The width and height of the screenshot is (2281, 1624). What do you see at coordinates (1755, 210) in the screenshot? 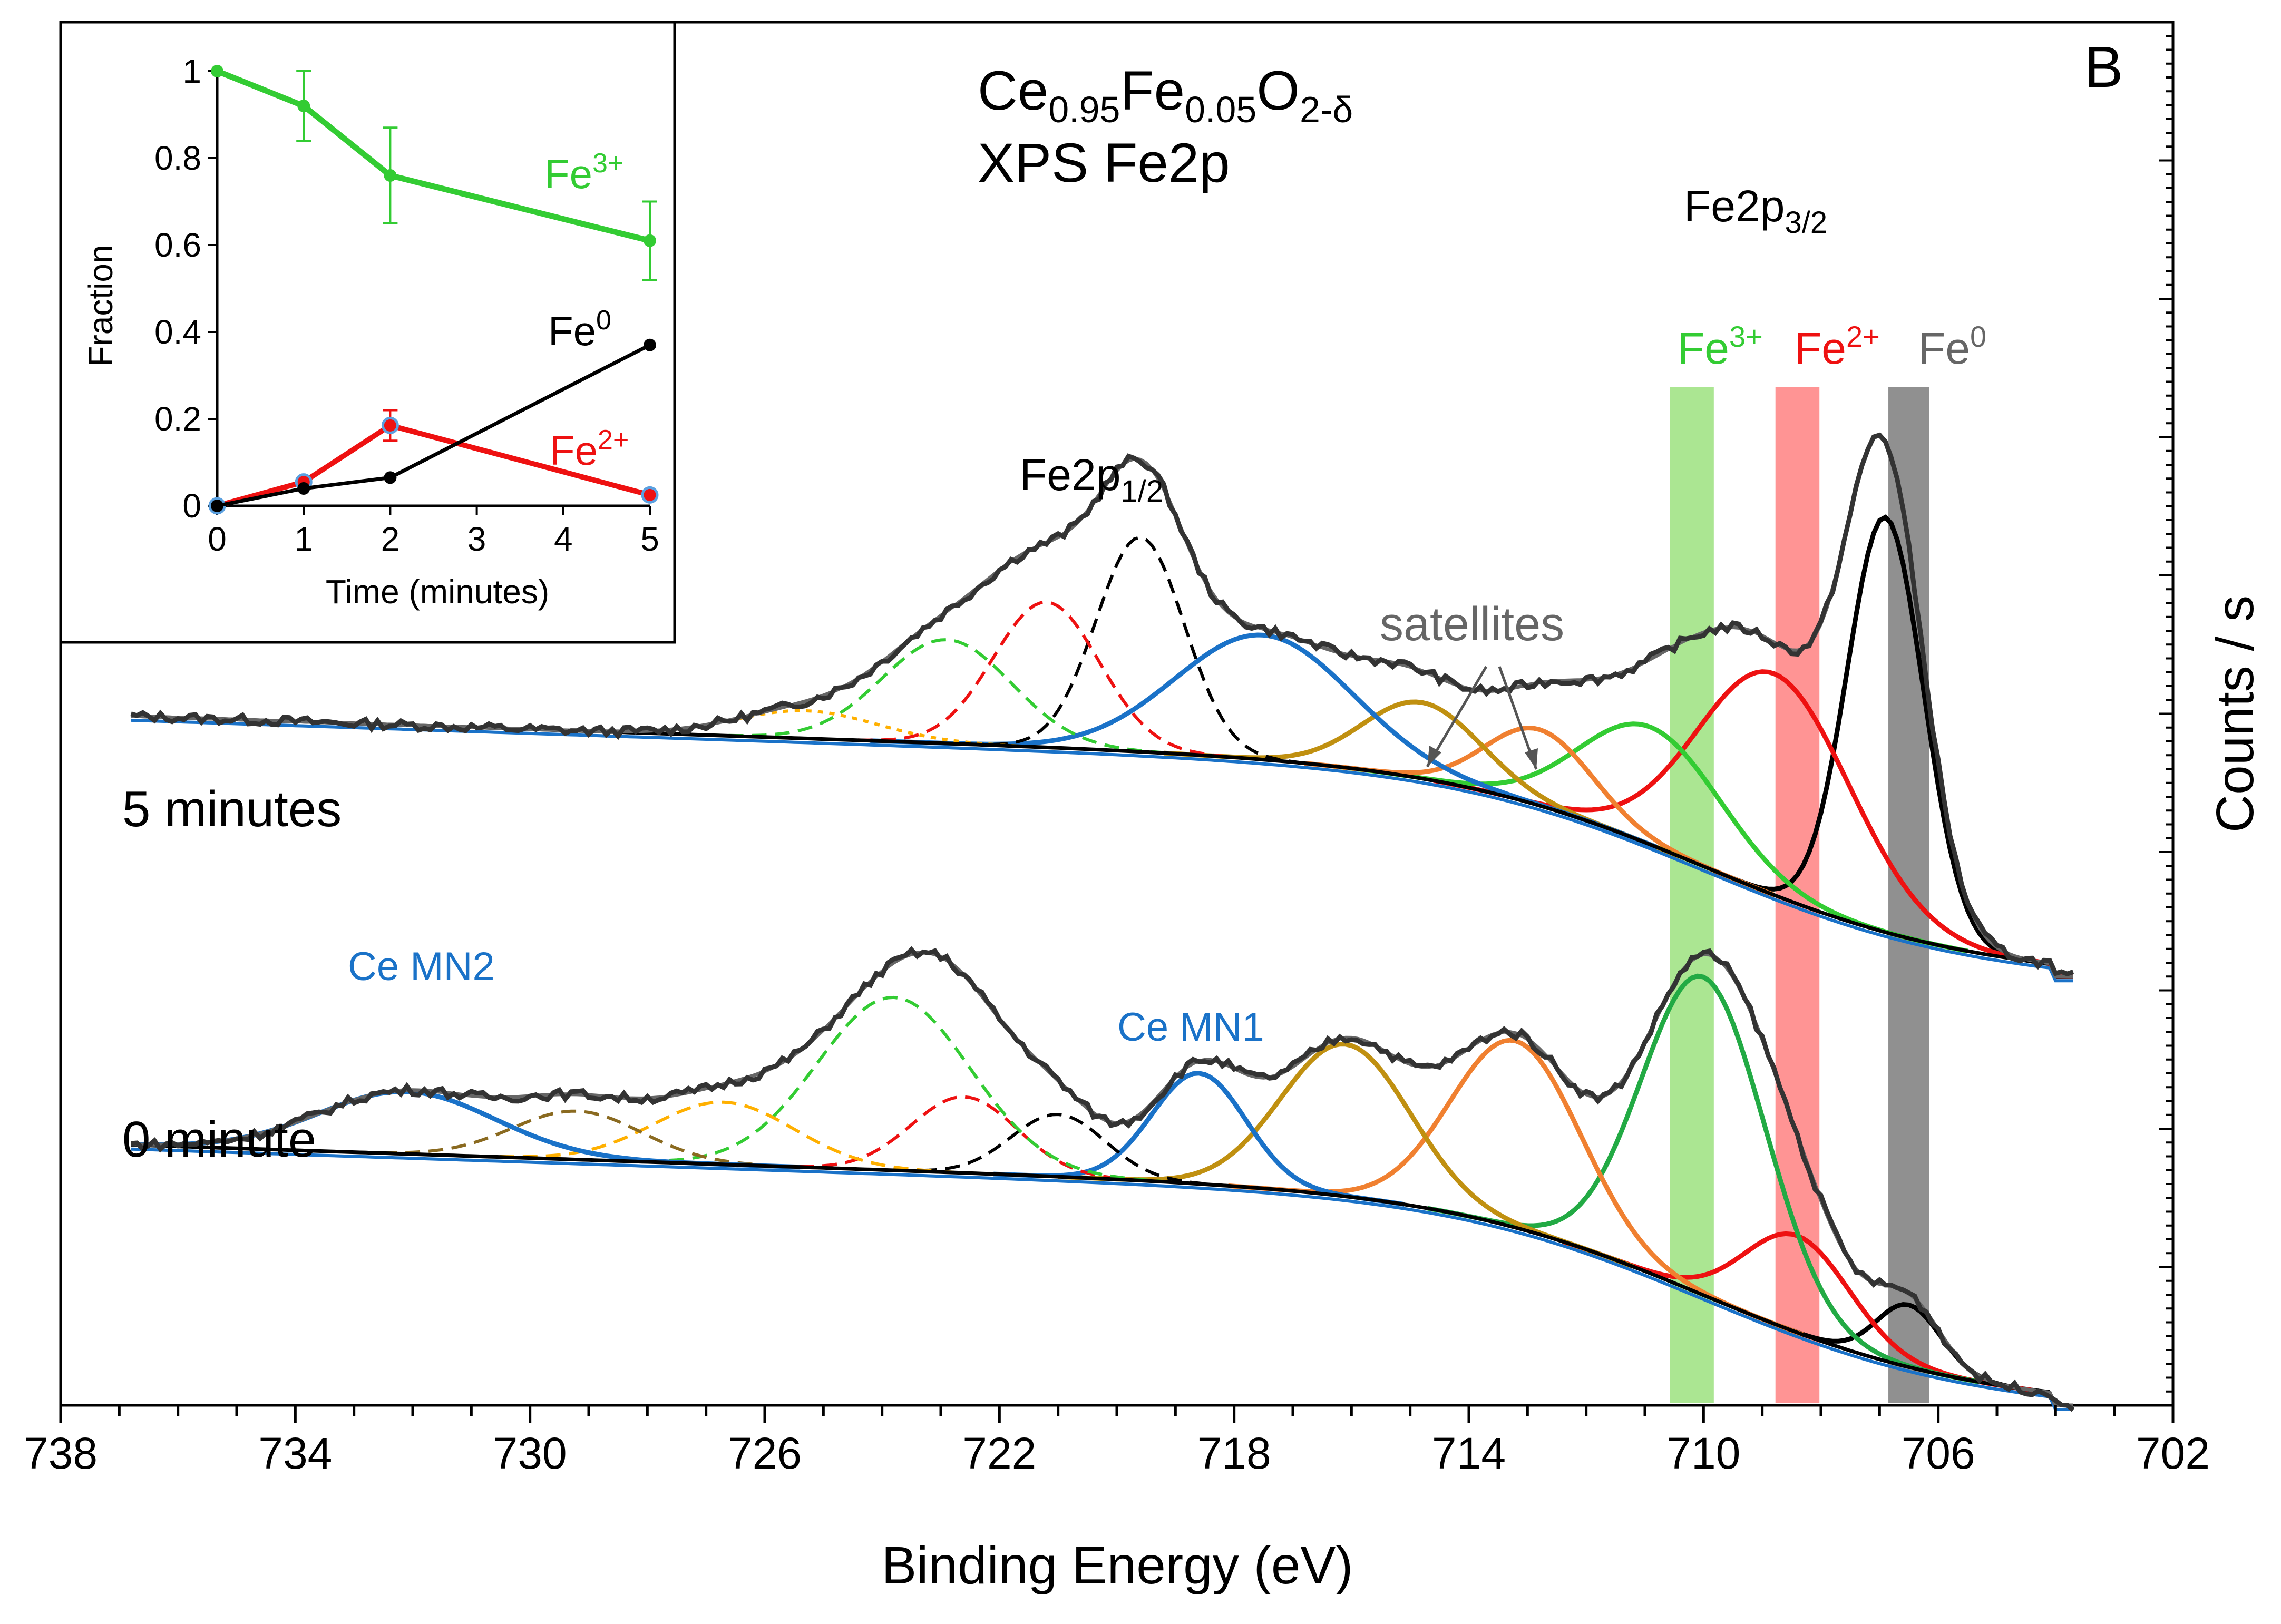
I see `fe2p32-label: Fe2p3/2` at bounding box center [1755, 210].